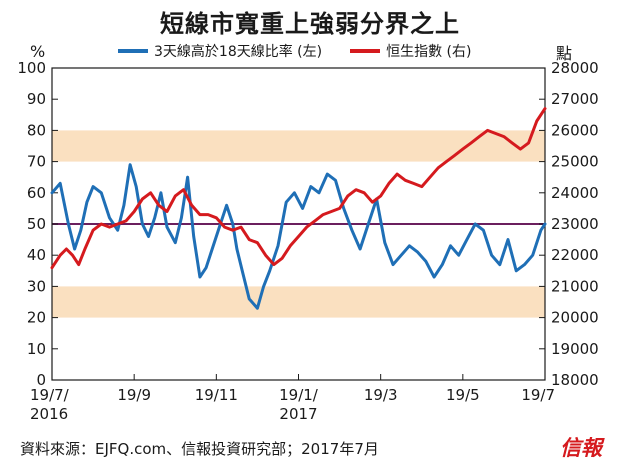  I want to click on right-tick-label-7: 25000, so click(575, 162).